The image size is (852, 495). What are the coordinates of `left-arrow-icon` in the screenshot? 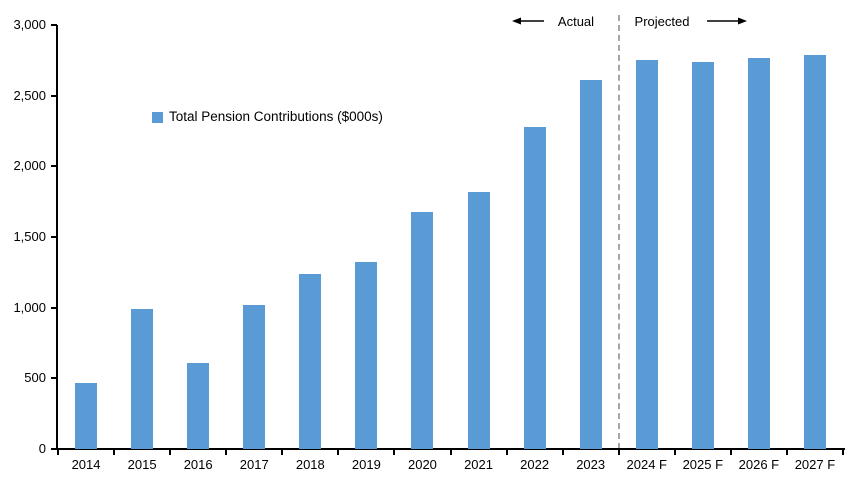 It's located at (528, 21).